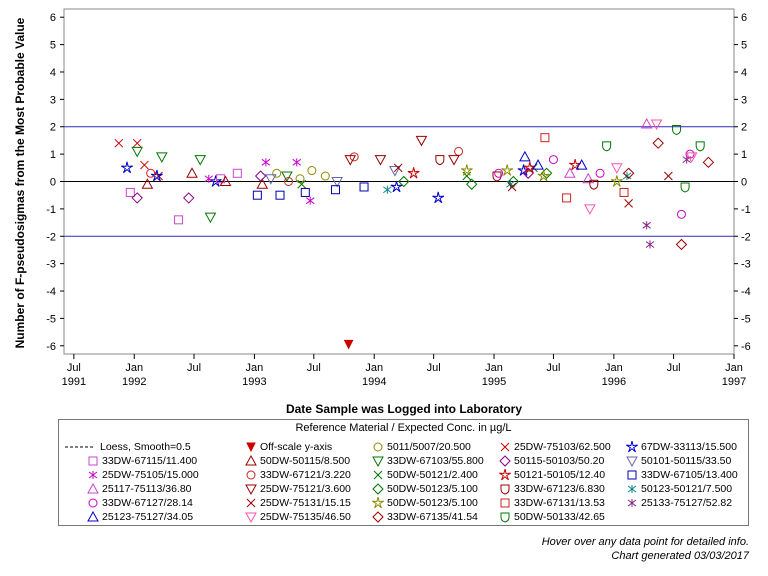 This screenshot has height=576, width=768. What do you see at coordinates (494, 382) in the screenshot?
I see `x-tick-label-year: 1995` at bounding box center [494, 382].